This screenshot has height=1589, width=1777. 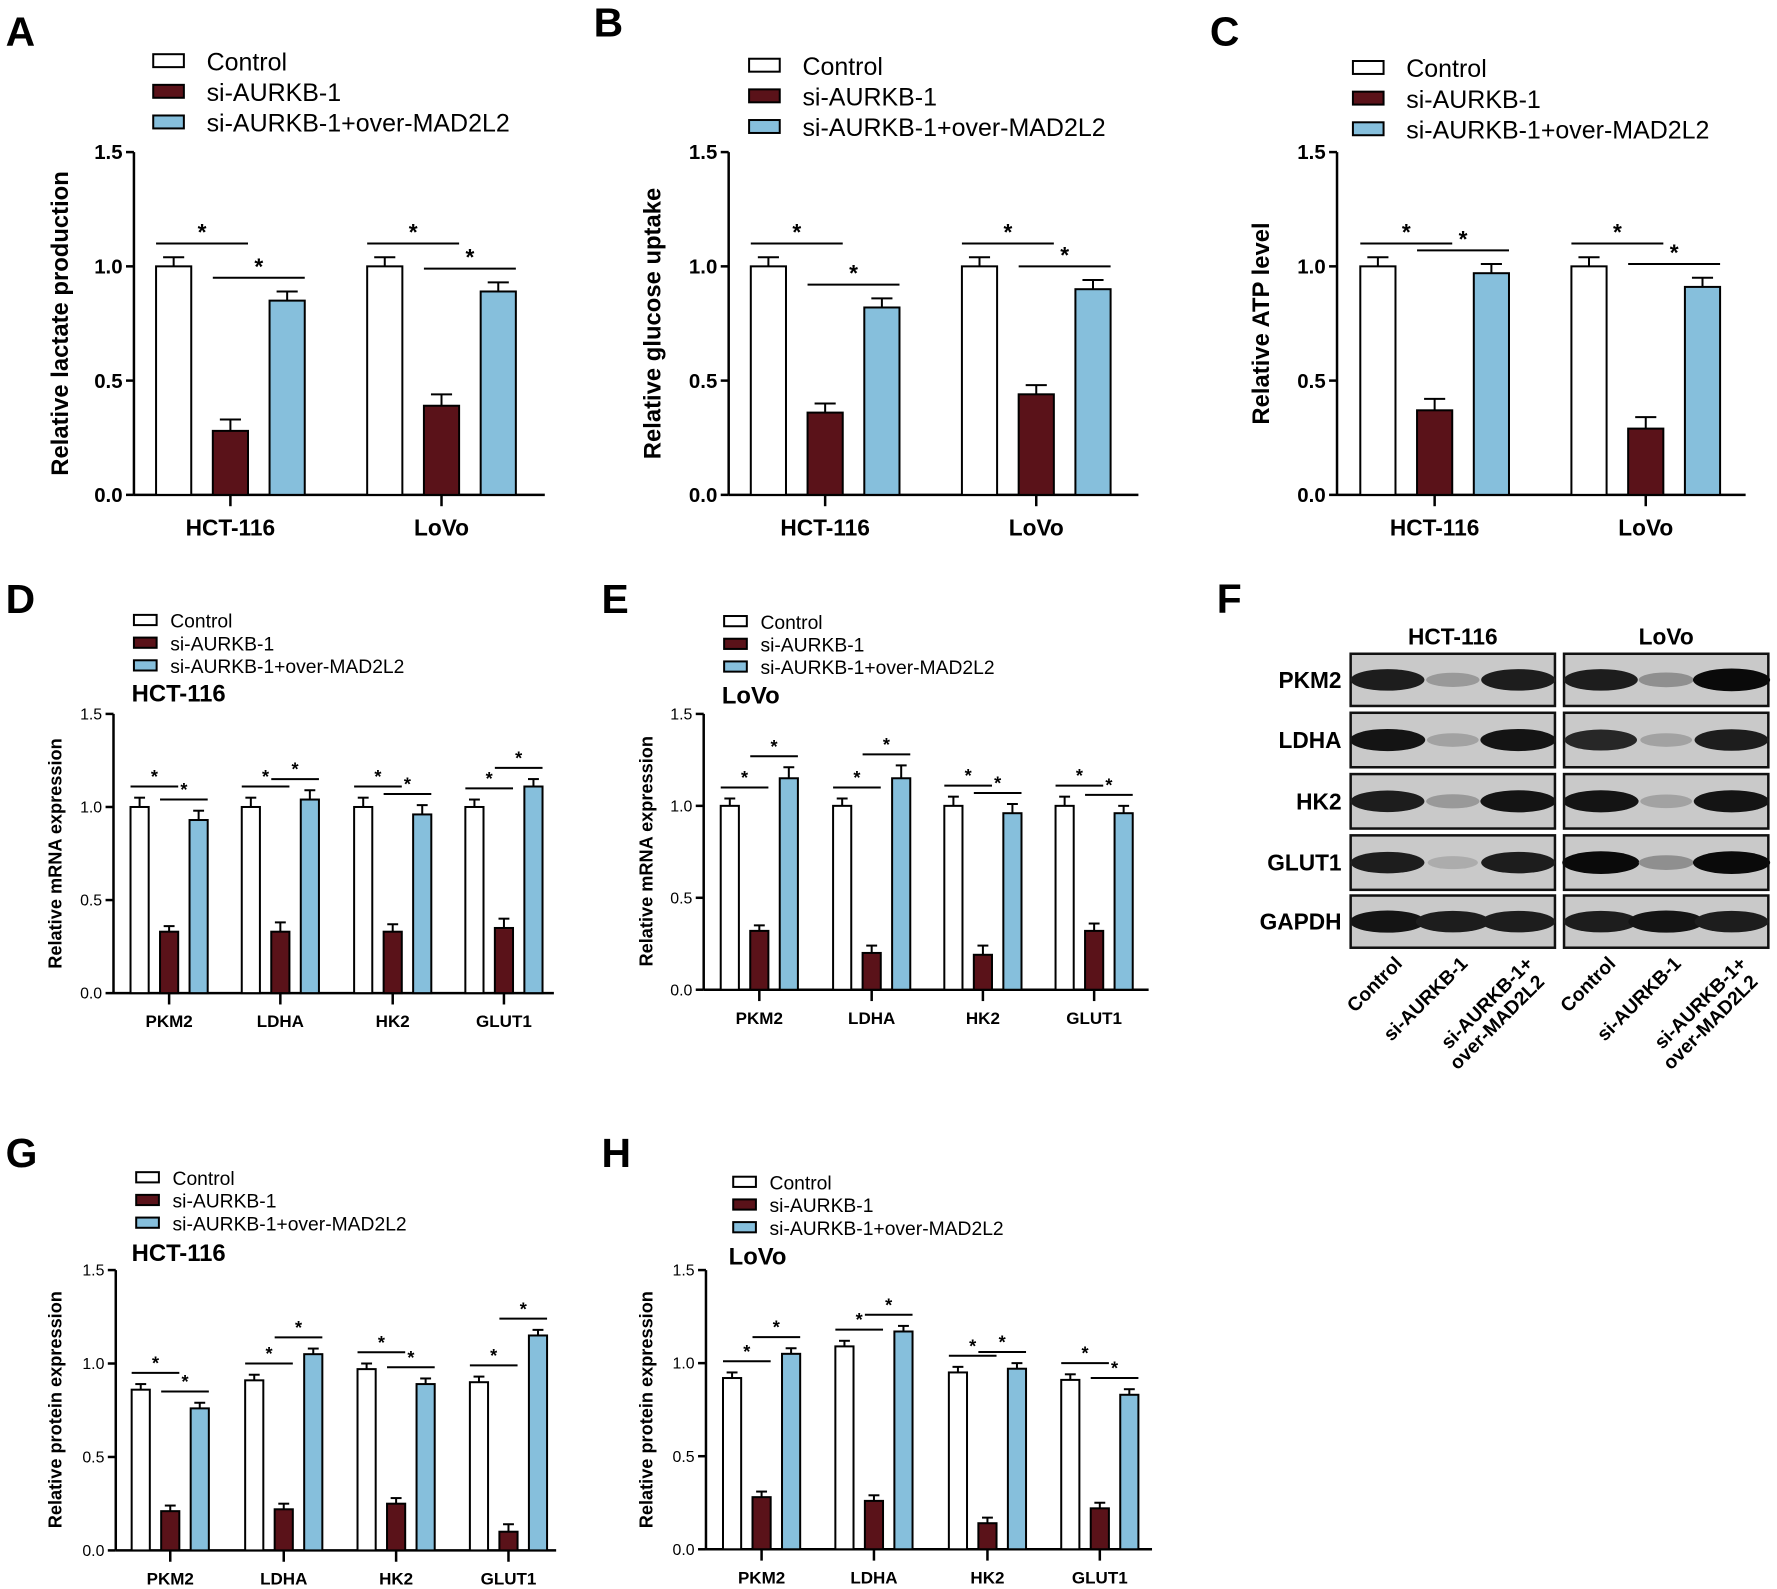 I want to click on legend-entry: si-AURKB-1, so click(x=1473, y=100).